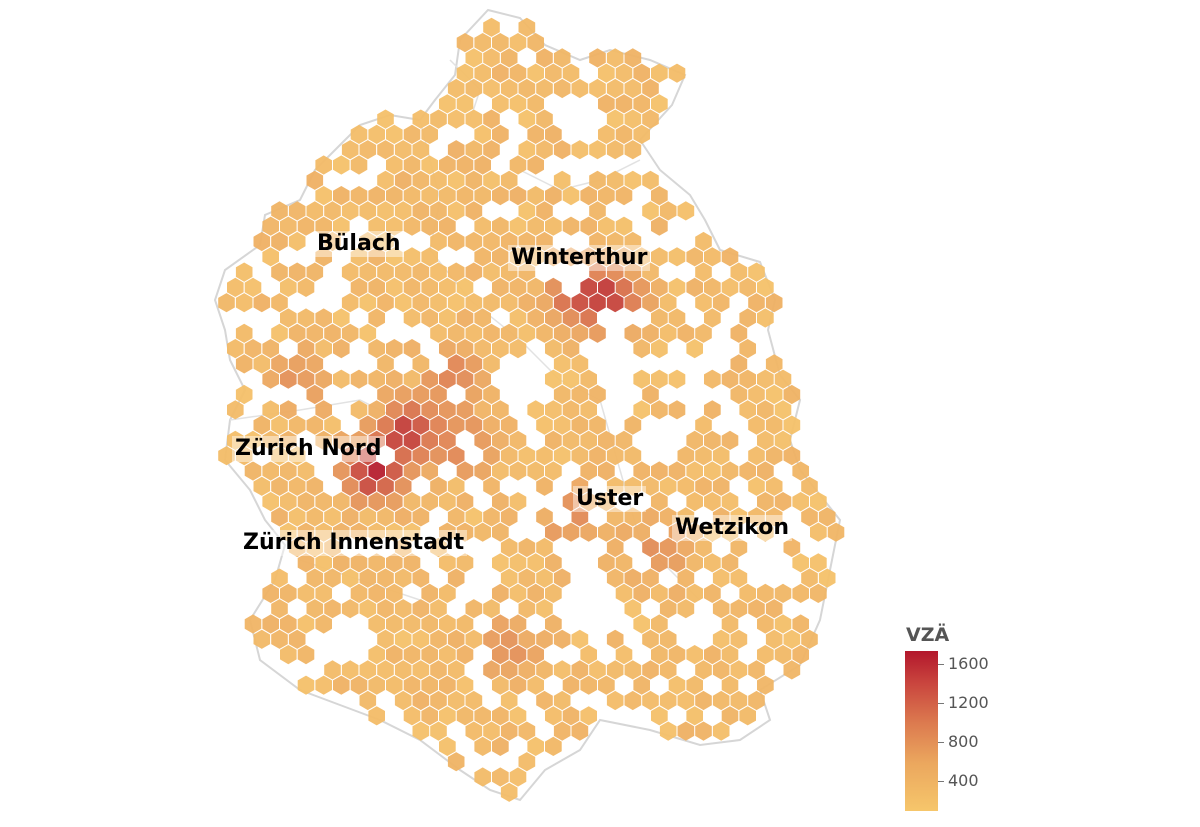 The height and width of the screenshot is (827, 1200). I want to click on label-zurich-innenstadt: Zürich Innenstadt, so click(354, 543).